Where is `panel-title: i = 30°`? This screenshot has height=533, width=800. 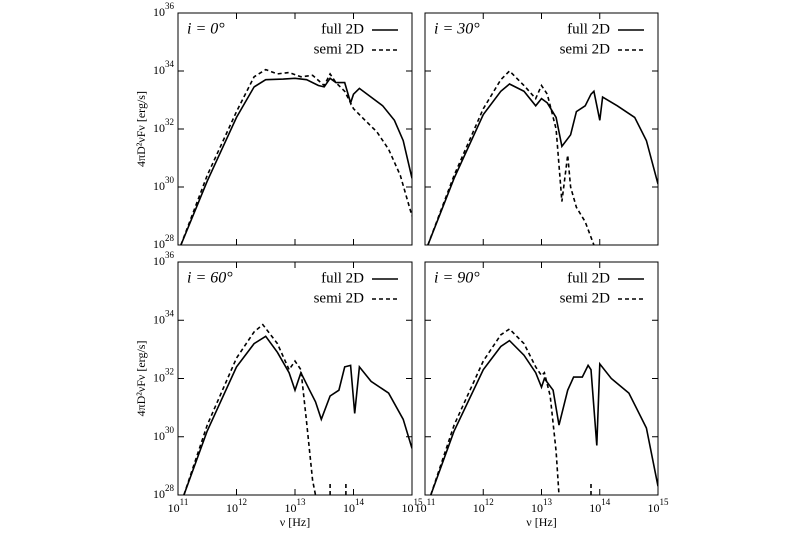
panel-title: i = 30° is located at coordinates (457, 29).